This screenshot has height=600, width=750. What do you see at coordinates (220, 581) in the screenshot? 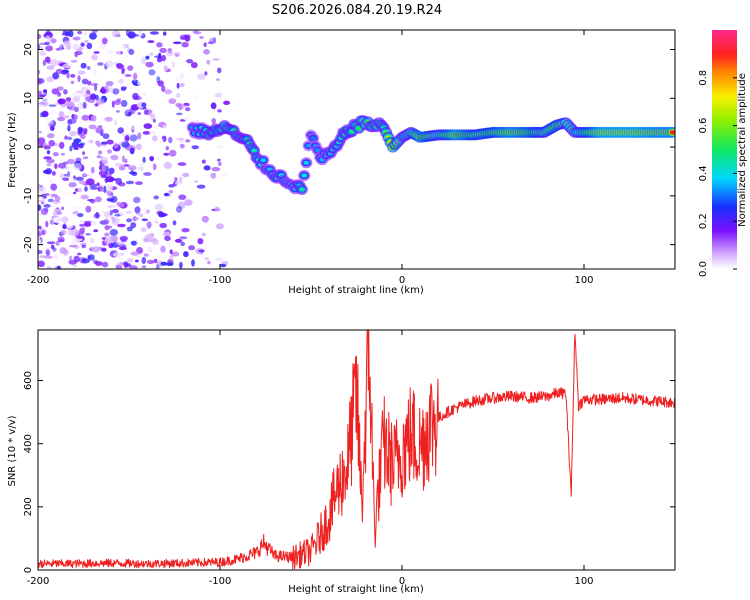
I see `snr-x-tick-label: -100` at bounding box center [220, 581].